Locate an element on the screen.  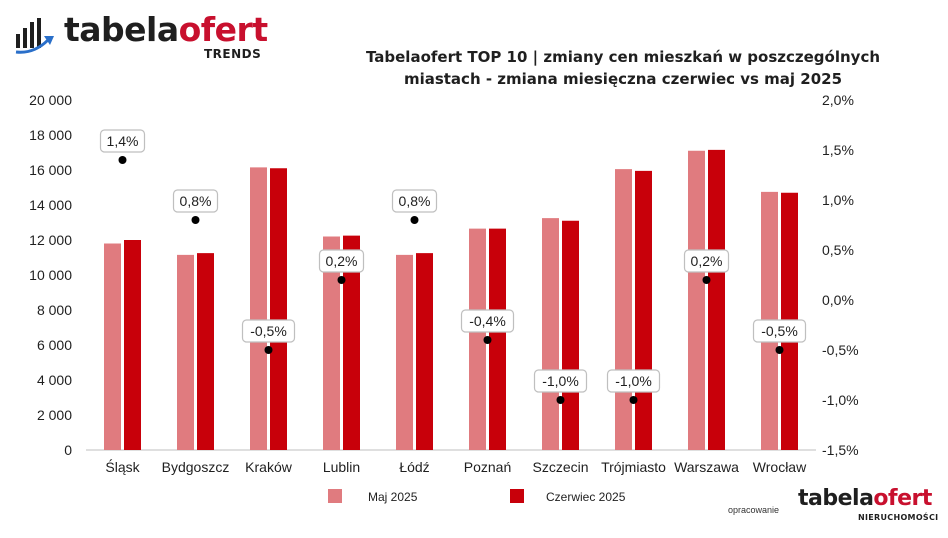
x-tick-label: Bydgoszcz is located at coordinates (196, 467).